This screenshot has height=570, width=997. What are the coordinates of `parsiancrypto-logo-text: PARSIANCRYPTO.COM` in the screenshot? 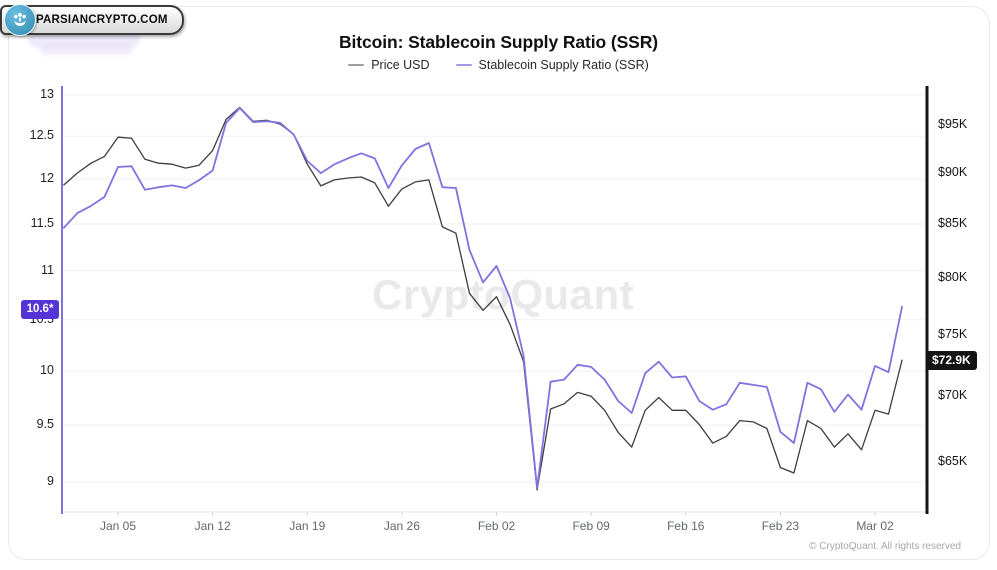 It's located at (102, 20).